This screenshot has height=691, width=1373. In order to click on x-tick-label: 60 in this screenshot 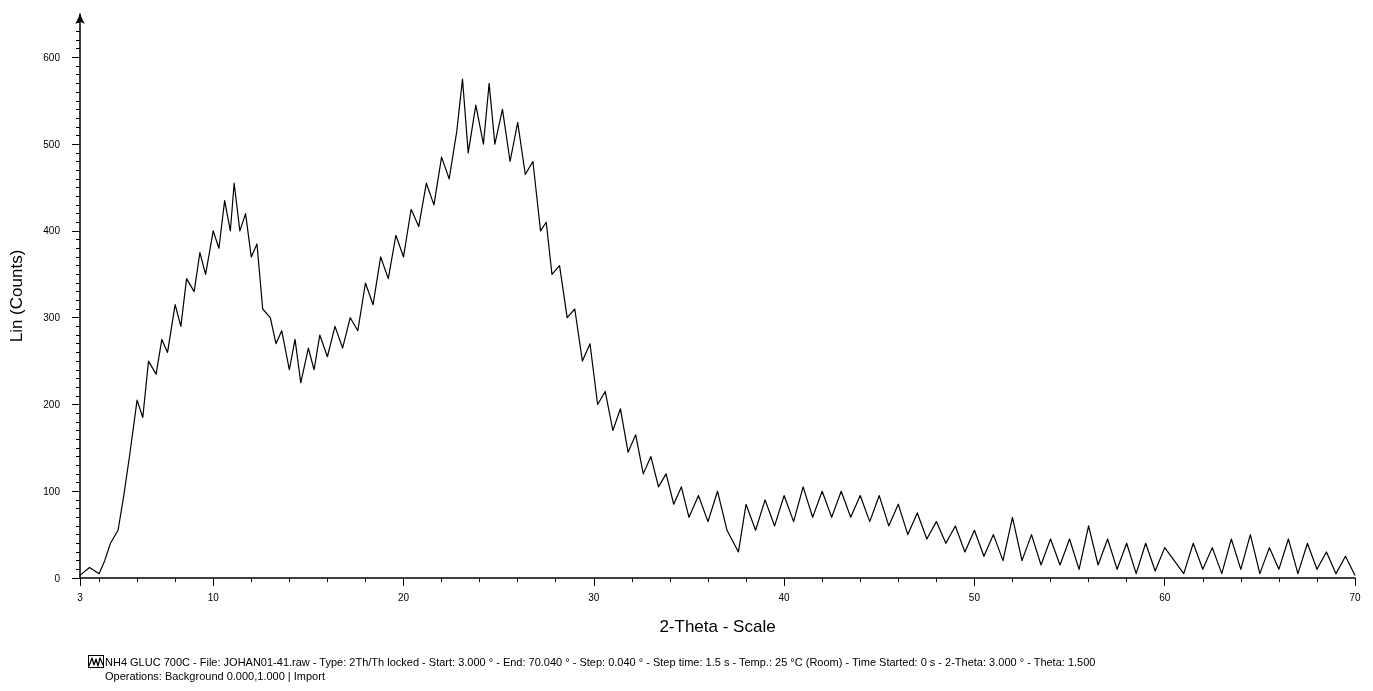, I will do `click(1165, 597)`.